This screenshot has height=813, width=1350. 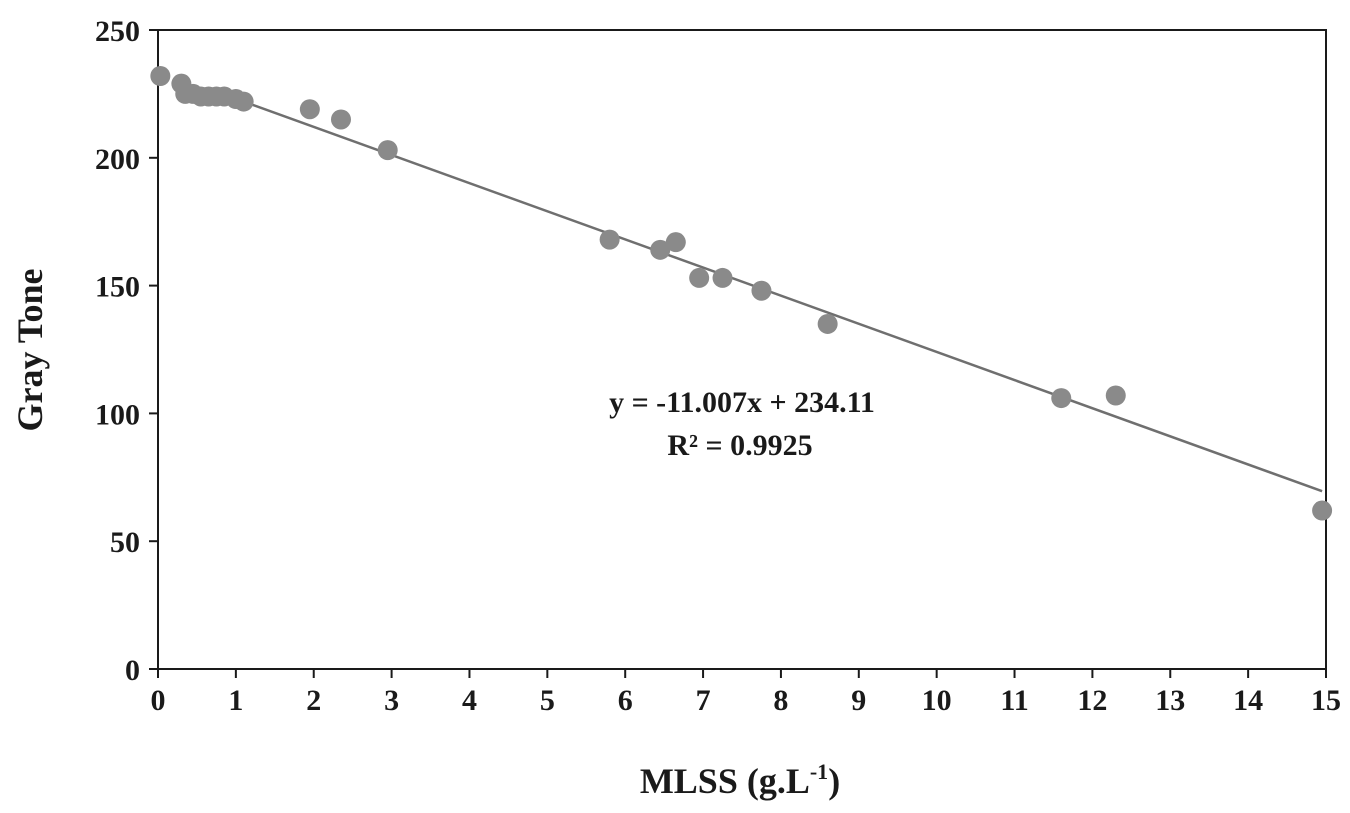 I want to click on x-tick-label: 13, so click(x=1170, y=700).